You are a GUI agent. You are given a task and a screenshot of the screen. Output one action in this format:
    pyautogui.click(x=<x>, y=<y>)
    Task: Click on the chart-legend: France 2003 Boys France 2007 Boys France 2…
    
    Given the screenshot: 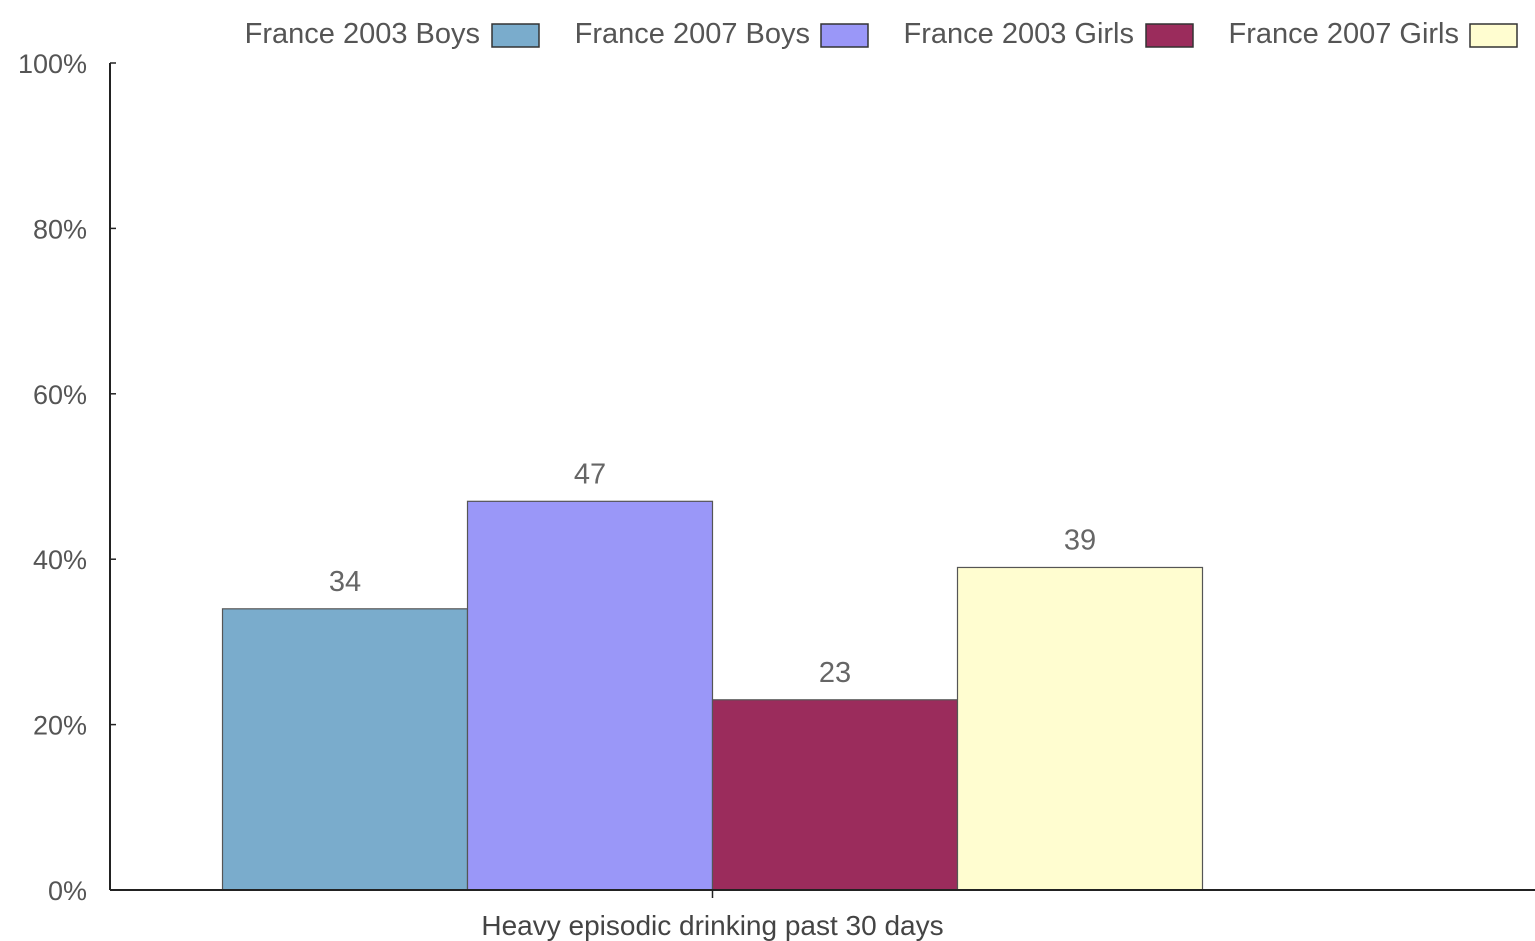 What is the action you would take?
    pyautogui.click(x=881, y=34)
    